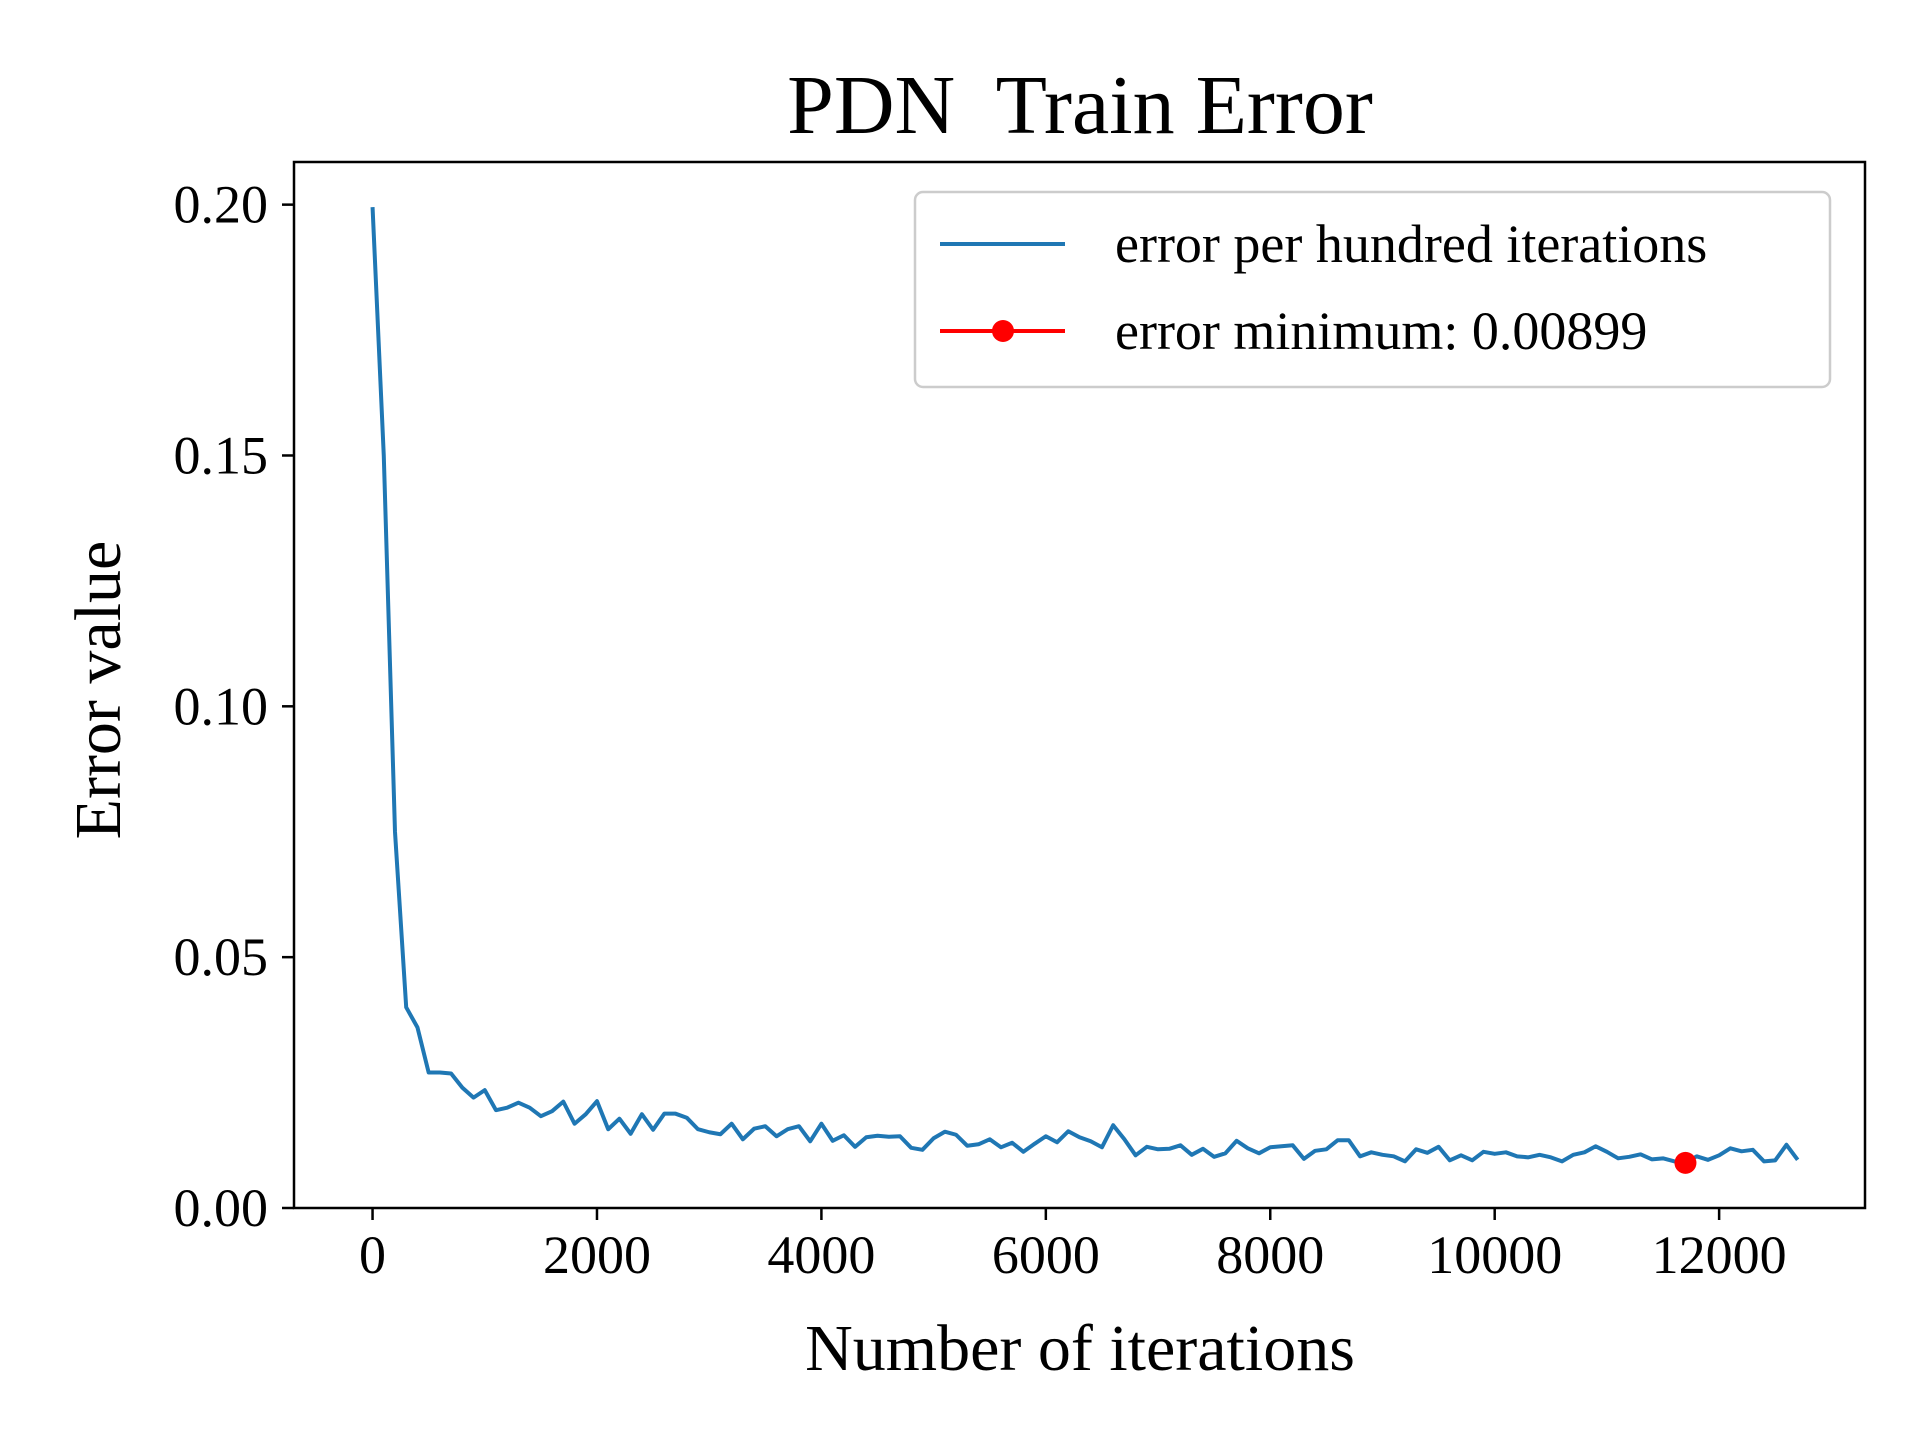 This screenshot has width=1920, height=1440. What do you see at coordinates (221, 205) in the screenshot?
I see `y-tick-label: 0.20` at bounding box center [221, 205].